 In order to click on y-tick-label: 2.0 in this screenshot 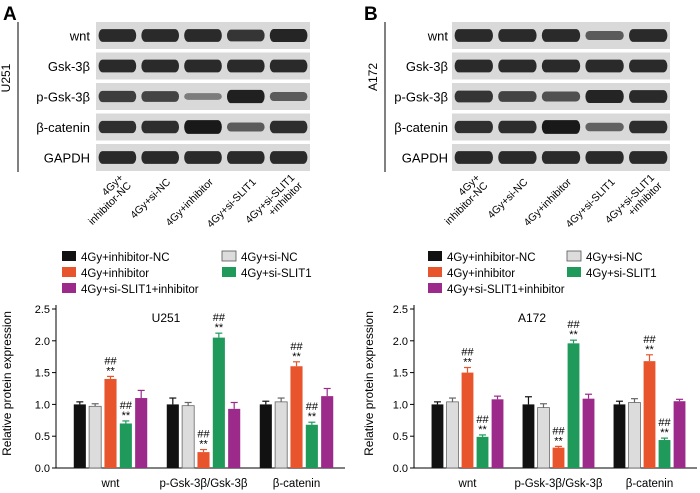, I will do `click(400, 342)`.